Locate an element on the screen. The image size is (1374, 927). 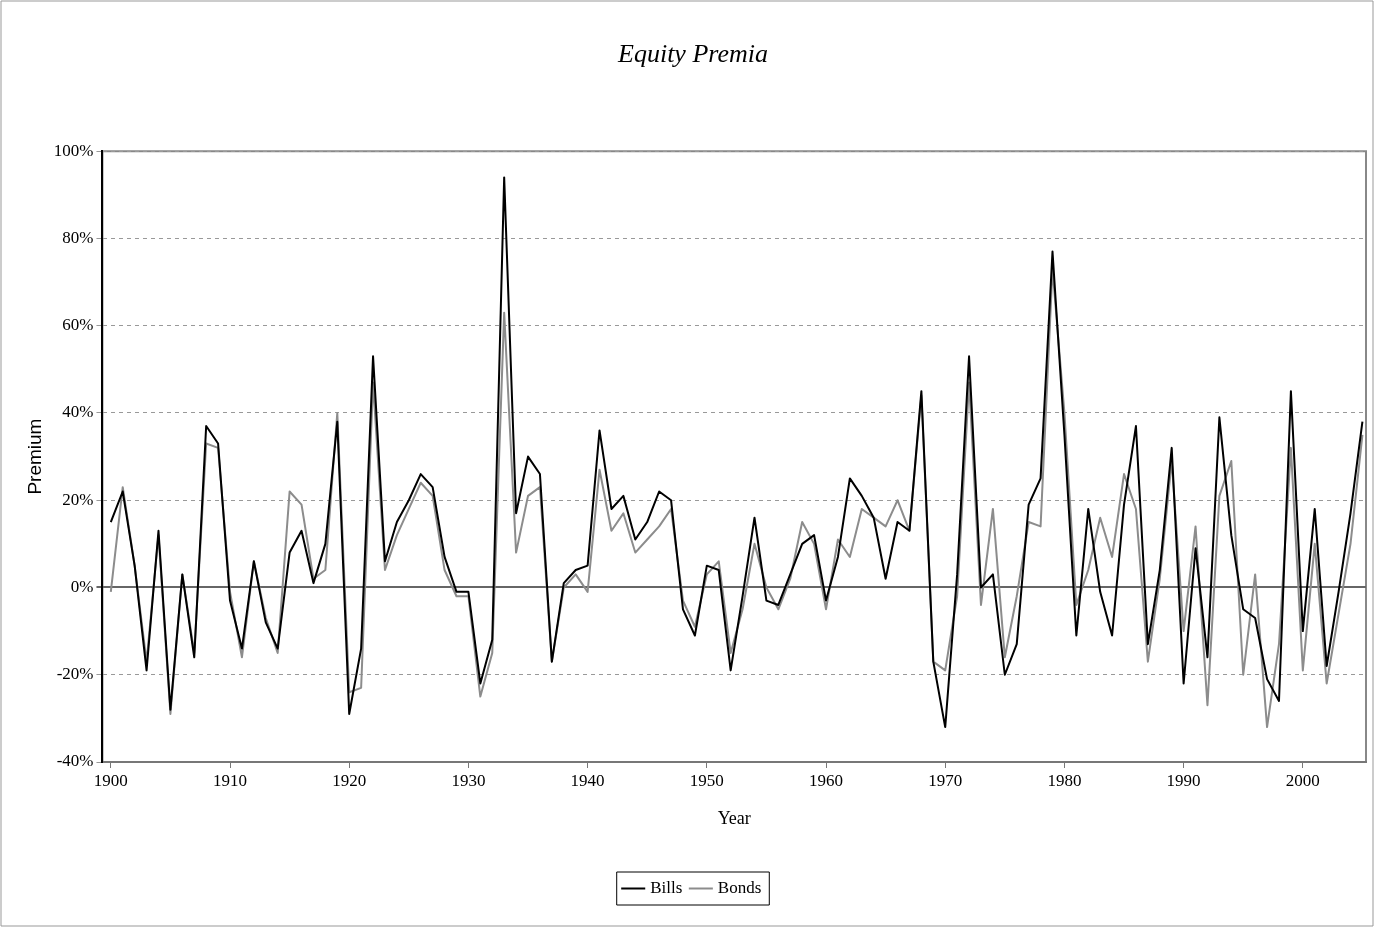
y-tick-label: 20% is located at coordinates (78, 499).